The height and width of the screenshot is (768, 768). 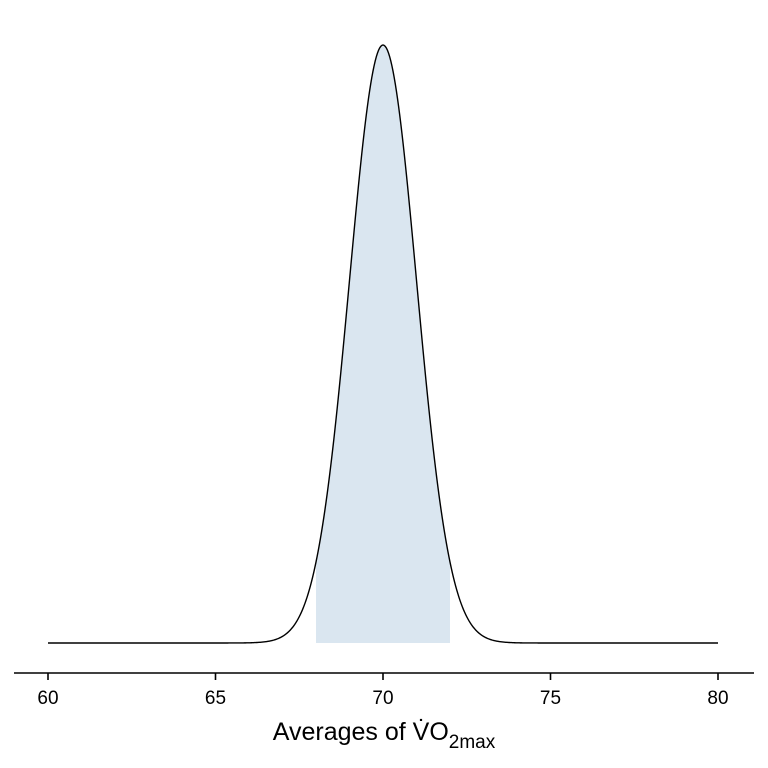 What do you see at coordinates (382, 698) in the screenshot?
I see `x-tick-label: 70` at bounding box center [382, 698].